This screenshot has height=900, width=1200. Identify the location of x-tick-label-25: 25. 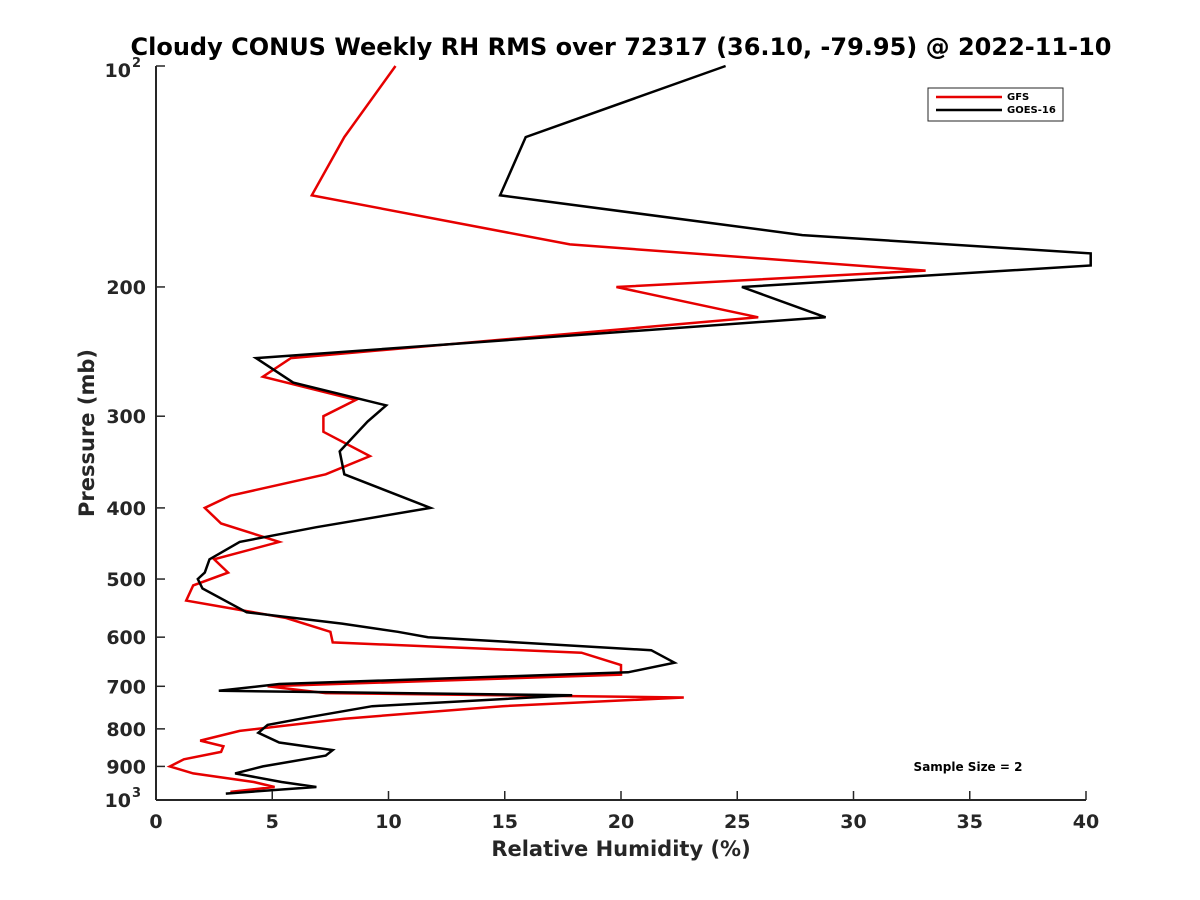
(737, 822).